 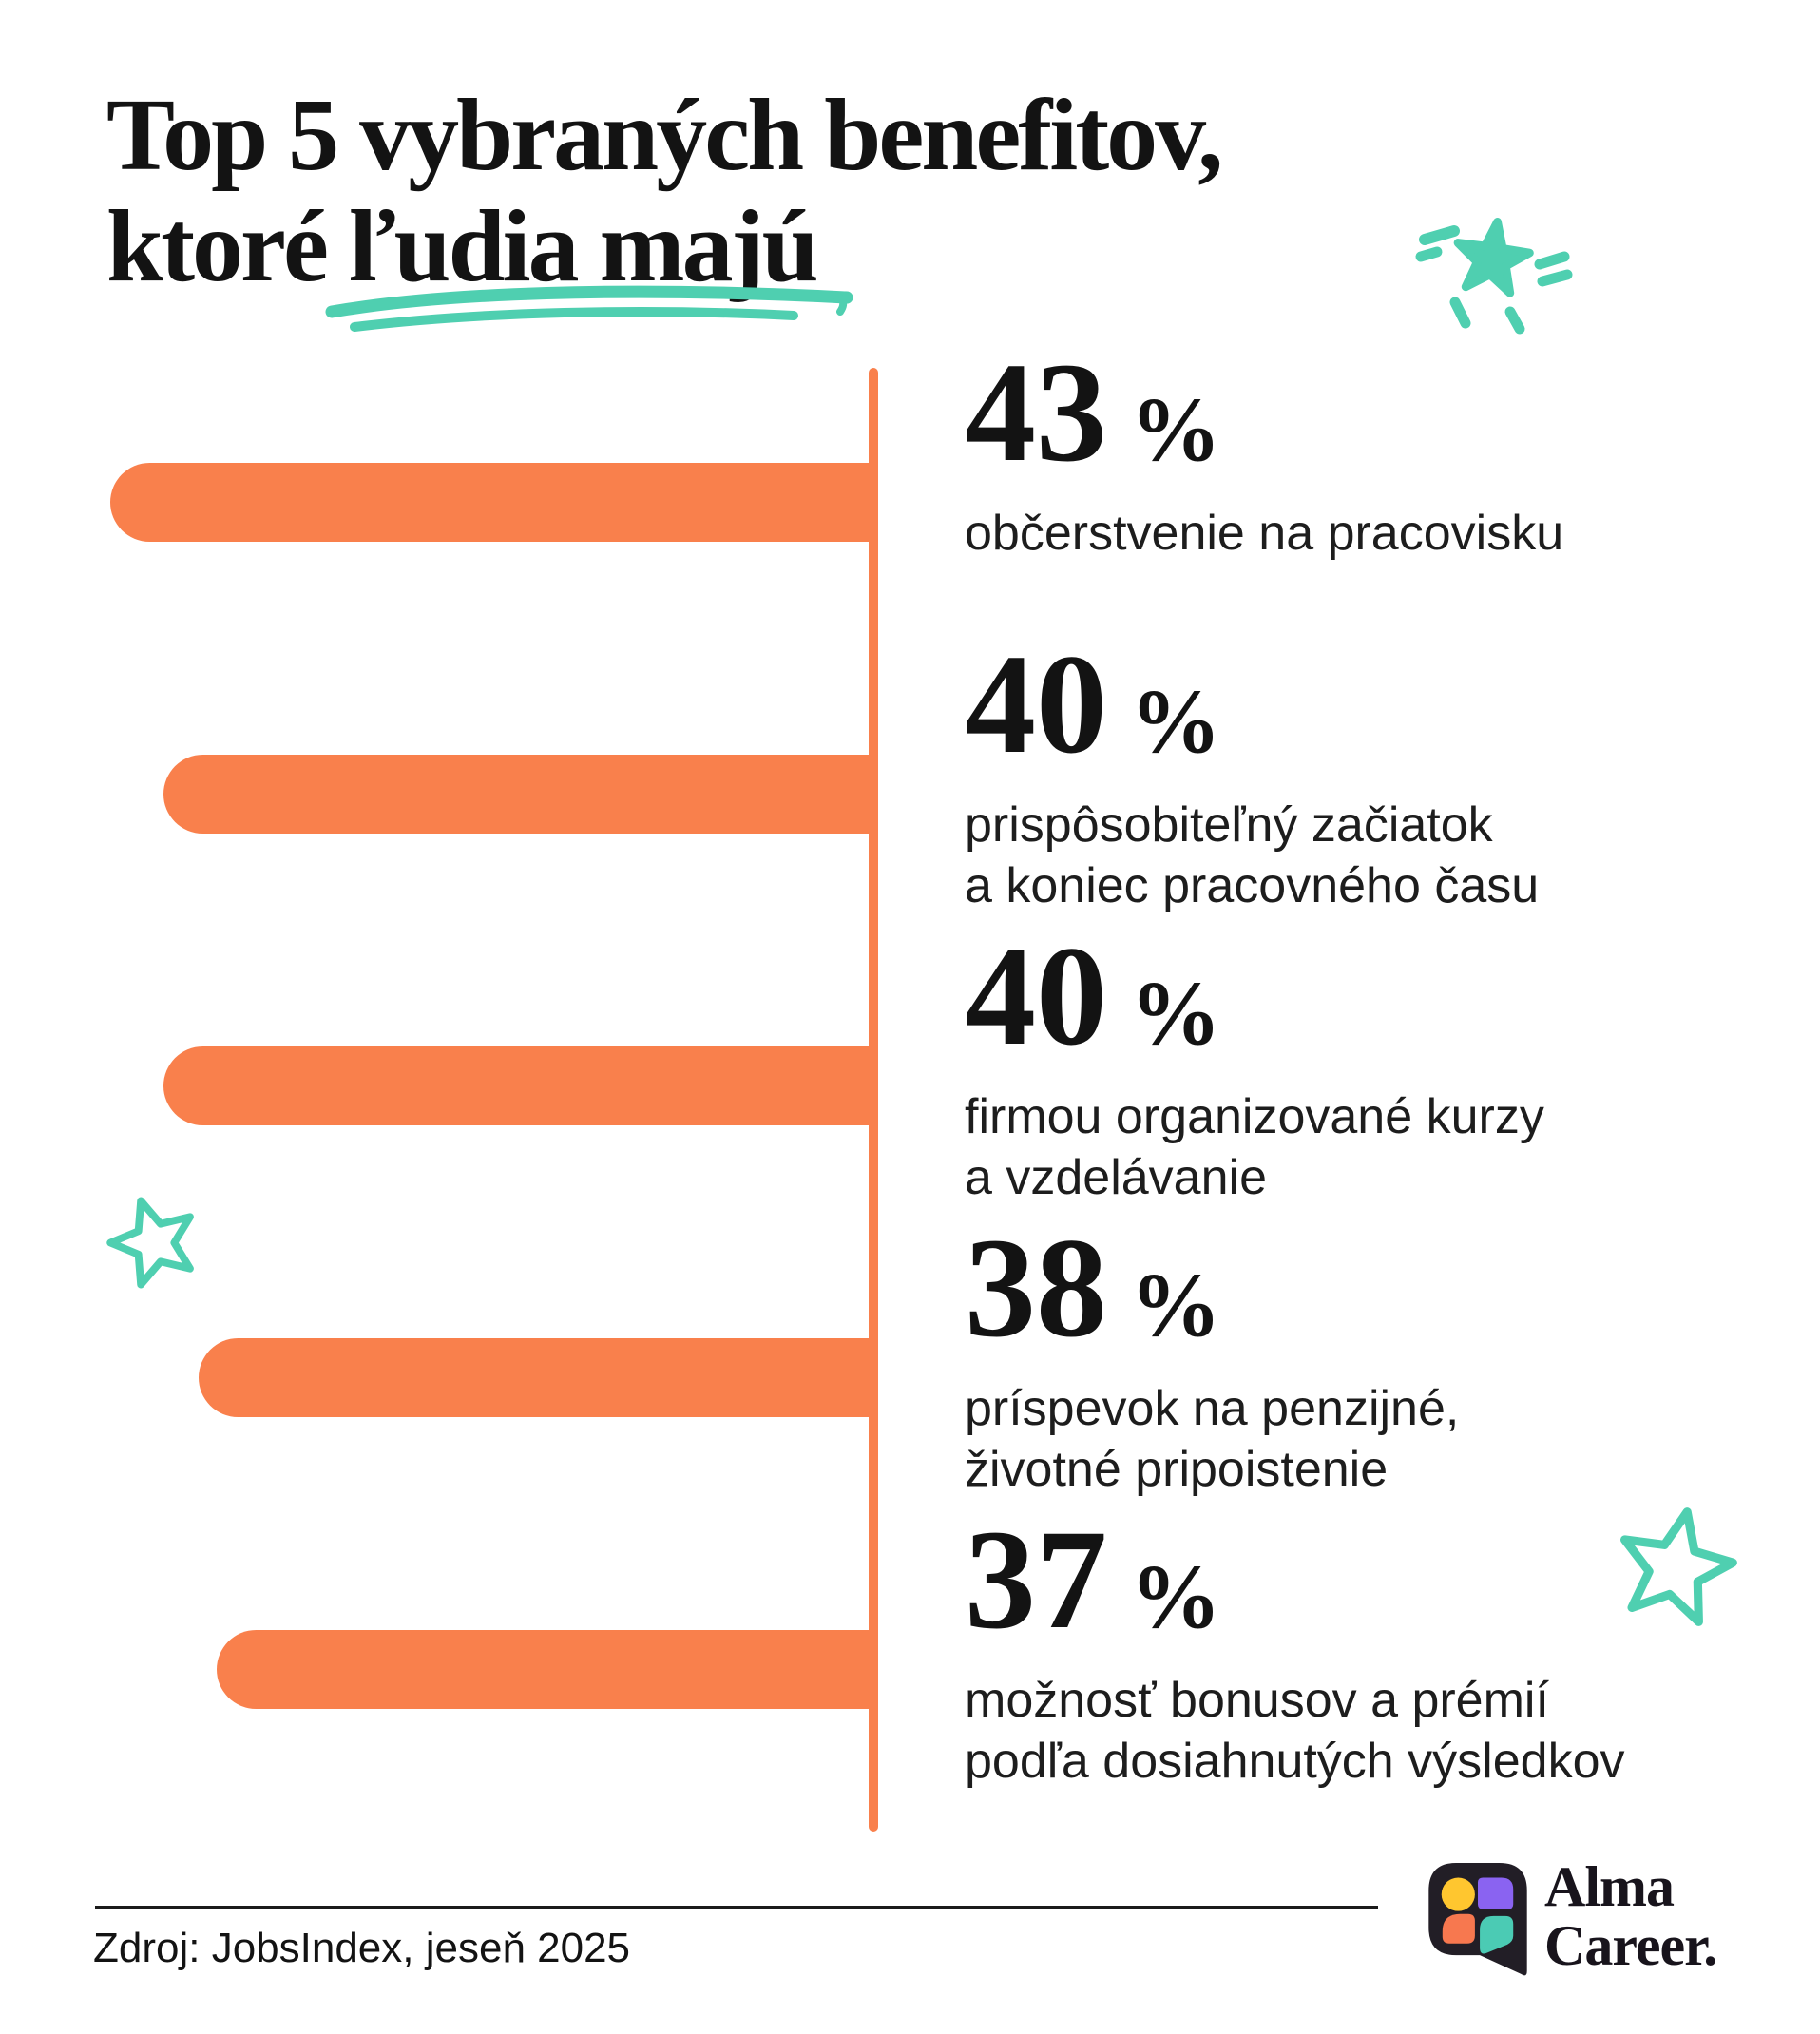 I want to click on wordmark-line2: Career., so click(x=1630, y=1945).